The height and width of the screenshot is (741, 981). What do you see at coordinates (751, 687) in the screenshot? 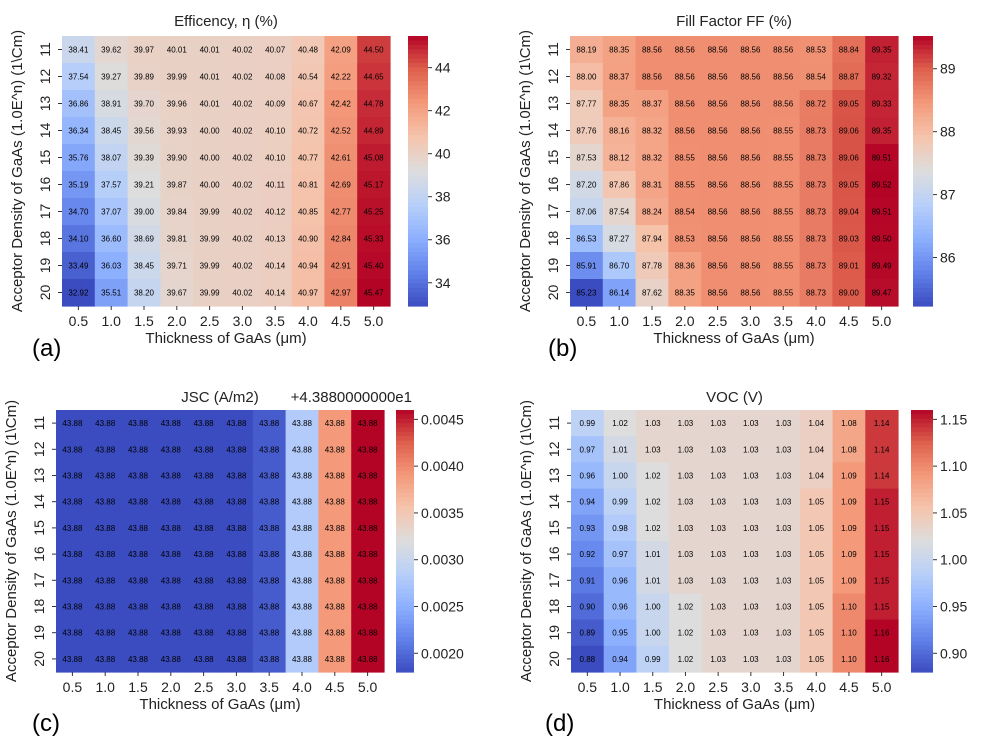
I see `x-tick-label: 3.0` at bounding box center [751, 687].